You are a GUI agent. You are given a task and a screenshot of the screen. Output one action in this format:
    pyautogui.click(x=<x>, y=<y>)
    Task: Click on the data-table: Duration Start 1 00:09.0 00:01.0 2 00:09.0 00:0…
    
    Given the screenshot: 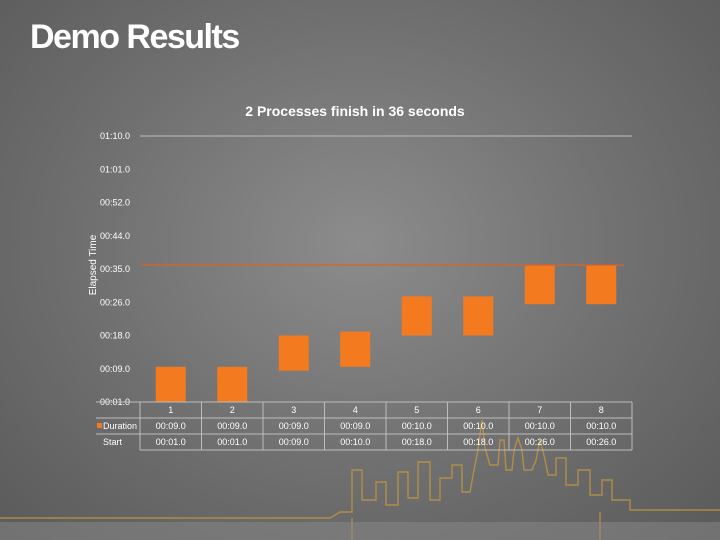 What is the action you would take?
    pyautogui.click(x=364, y=426)
    